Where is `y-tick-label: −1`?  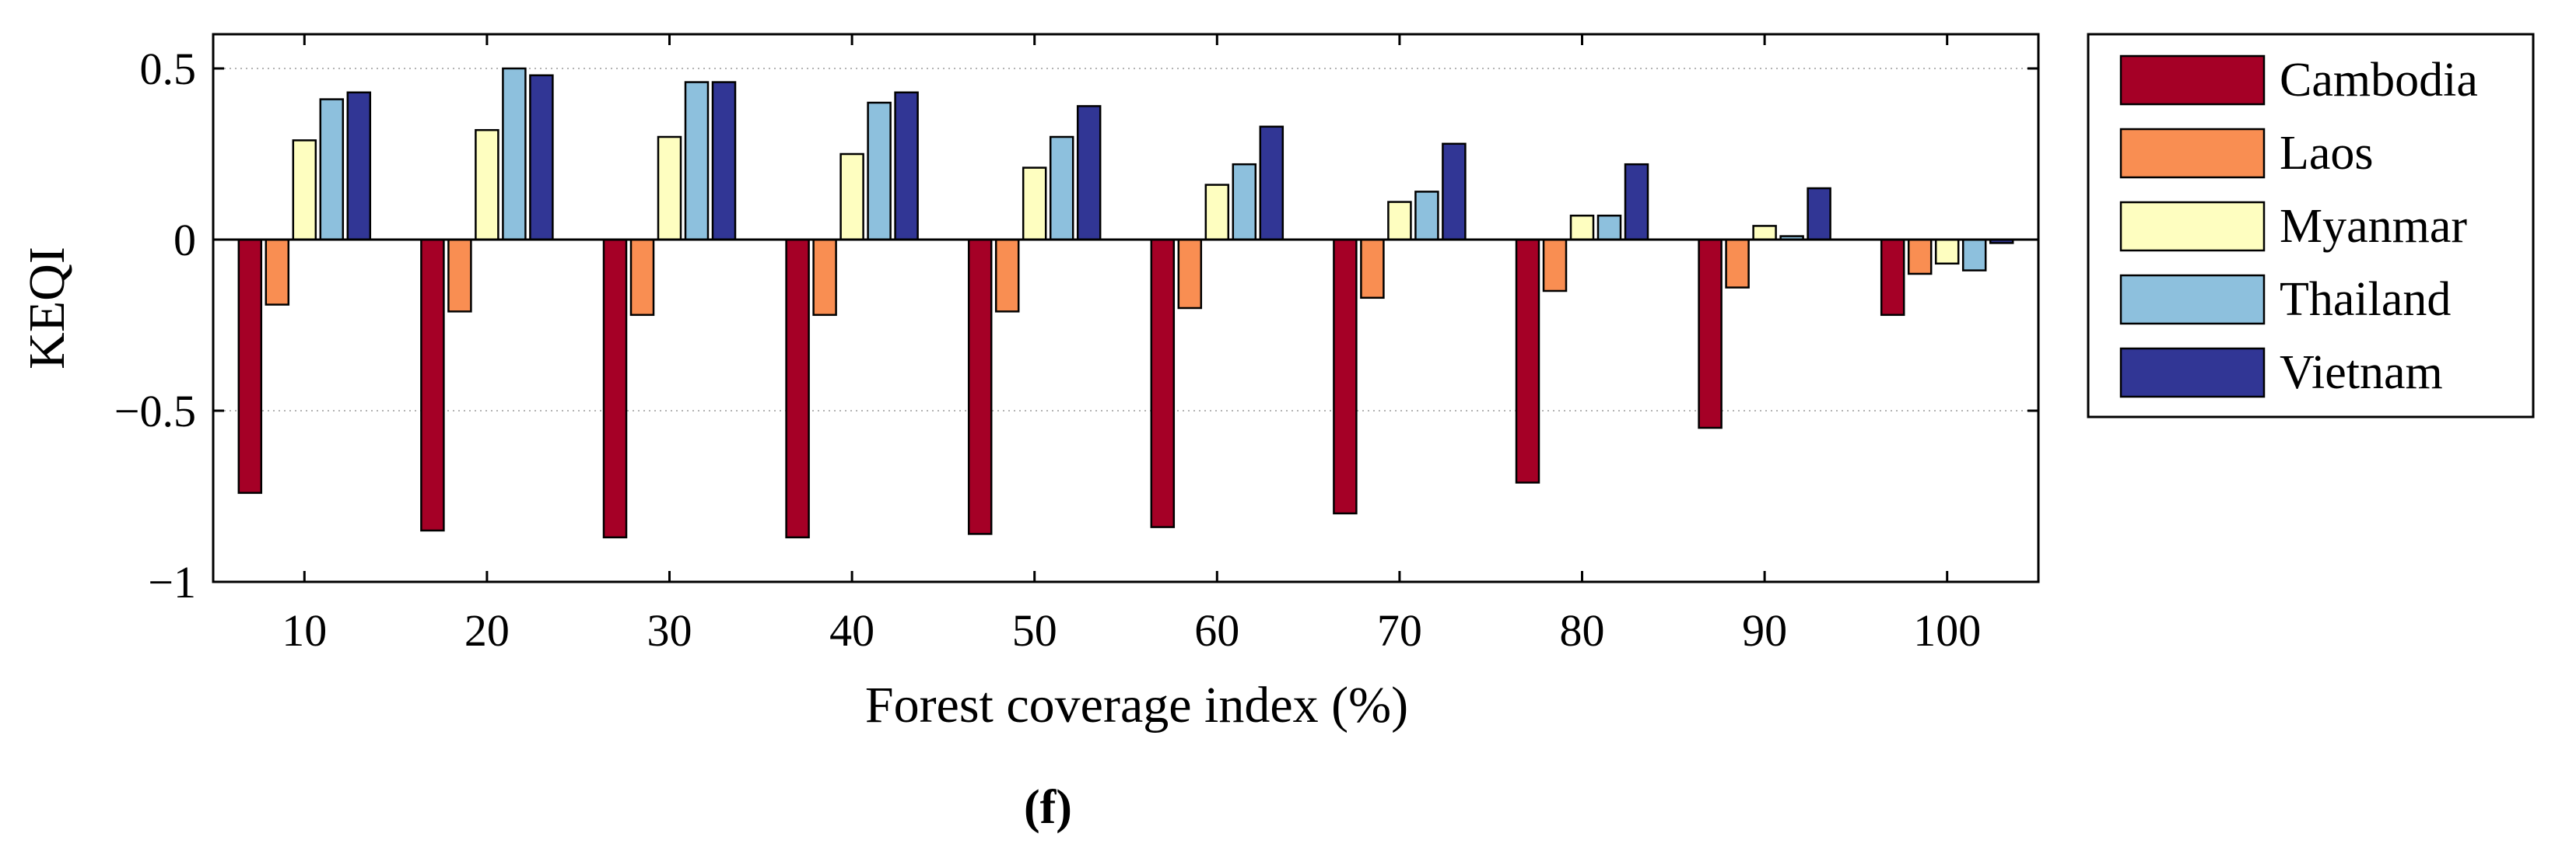 y-tick-label: −1 is located at coordinates (172, 582).